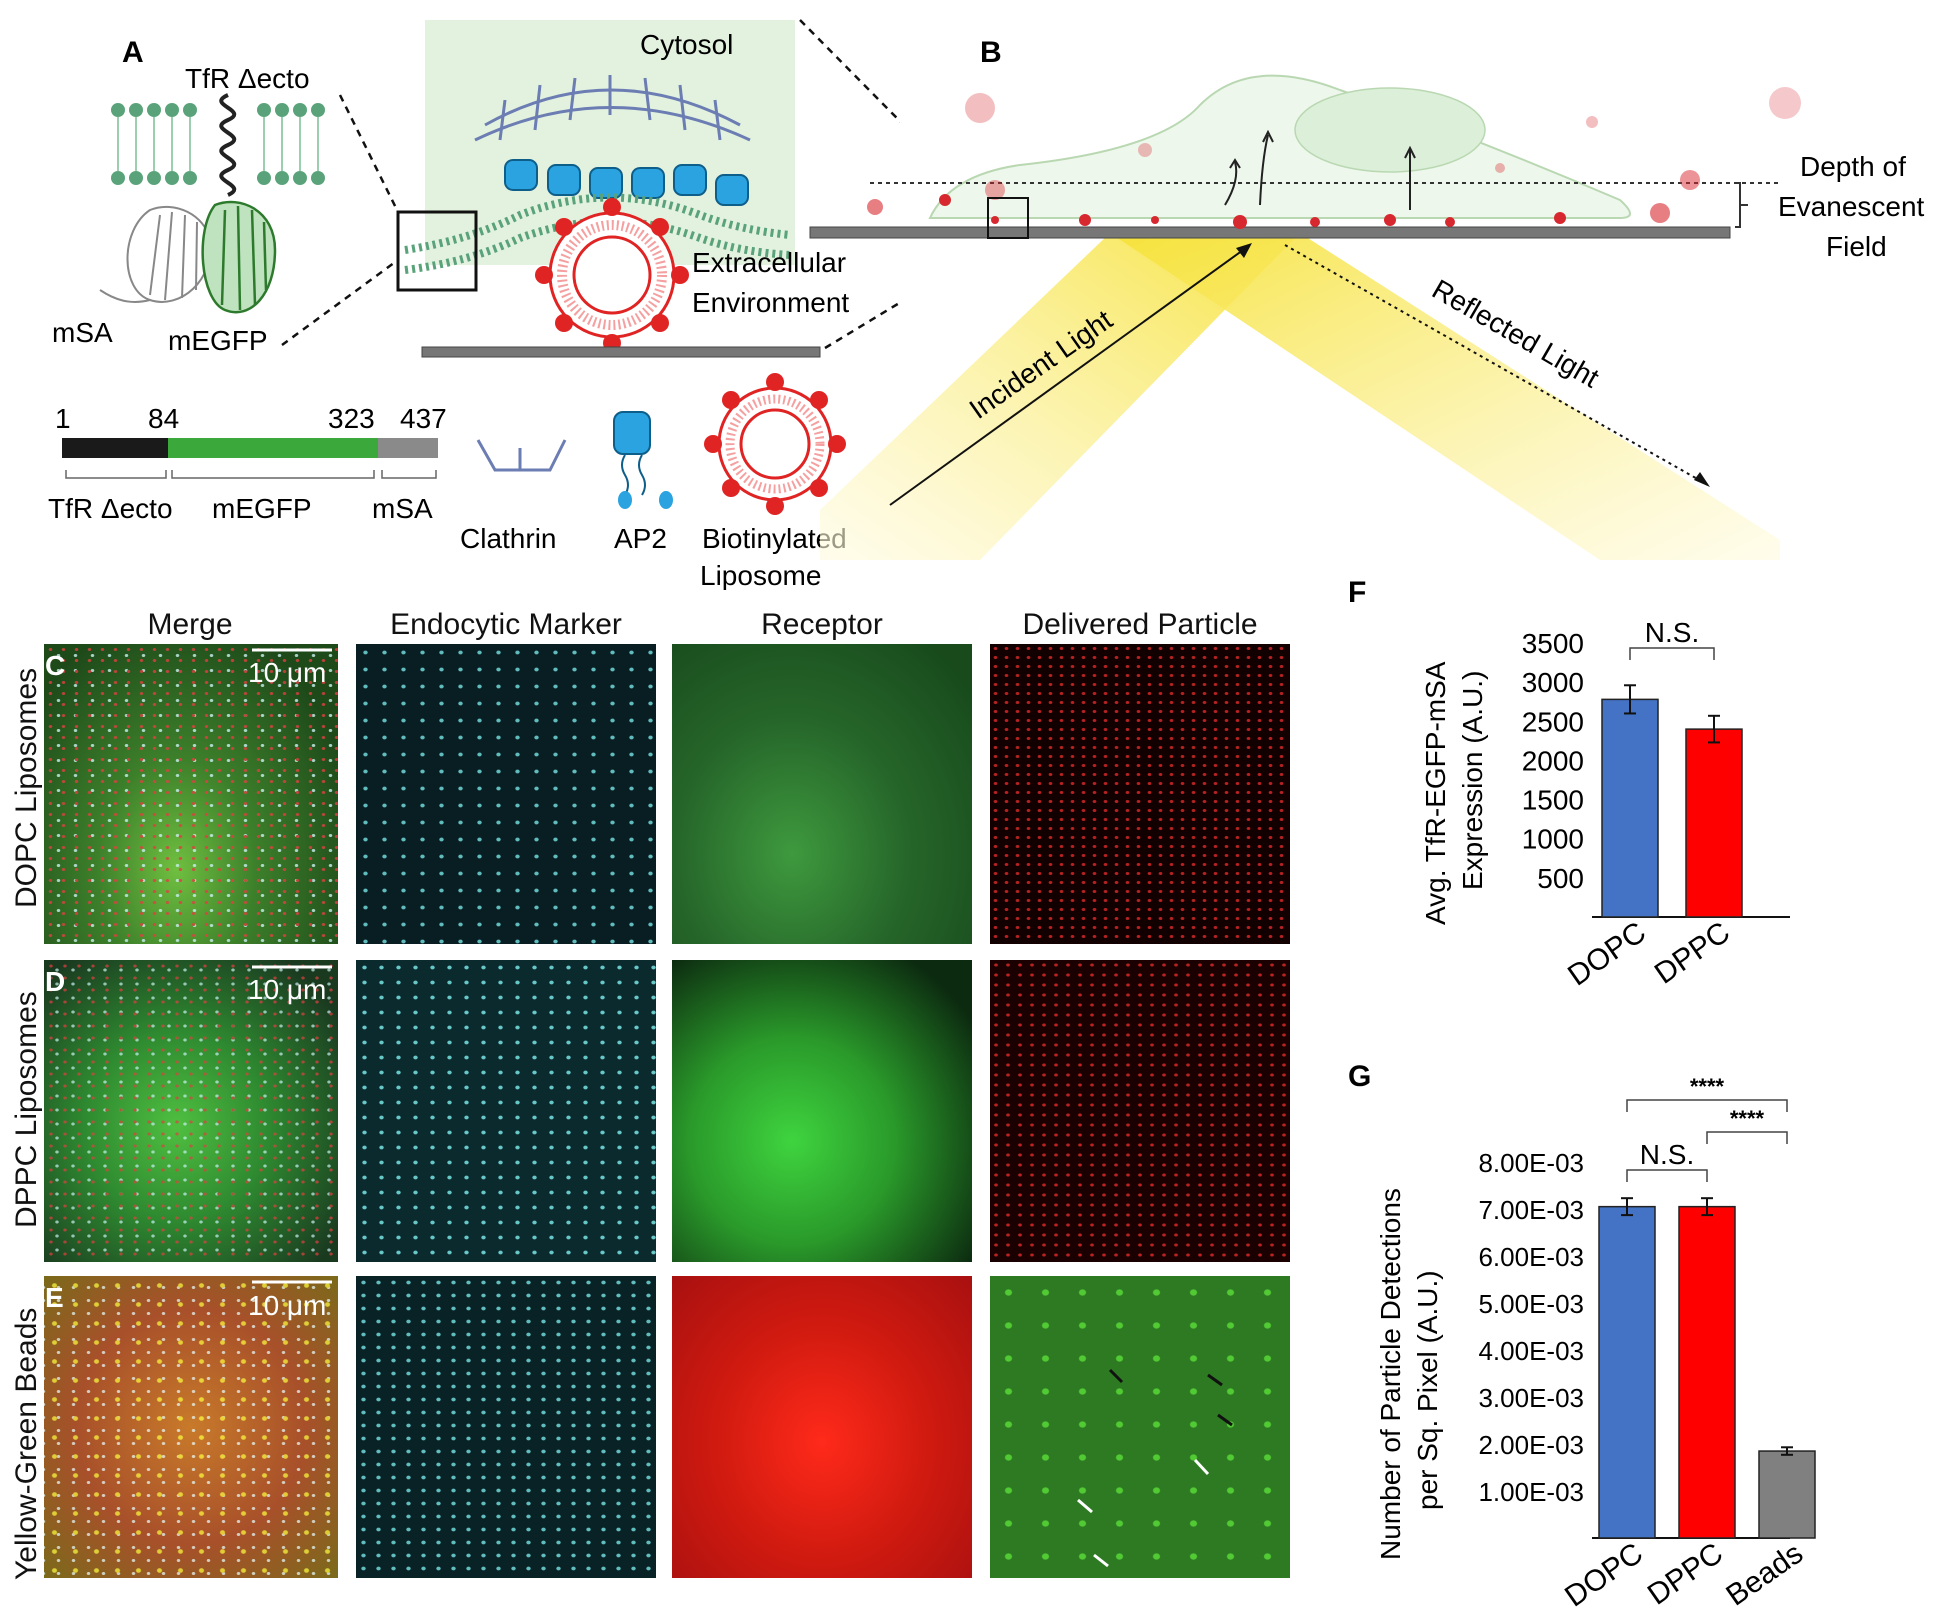 This screenshot has height=1615, width=1949. I want to click on y-tick-label: 8.00E-03, so click(1531, 1163).